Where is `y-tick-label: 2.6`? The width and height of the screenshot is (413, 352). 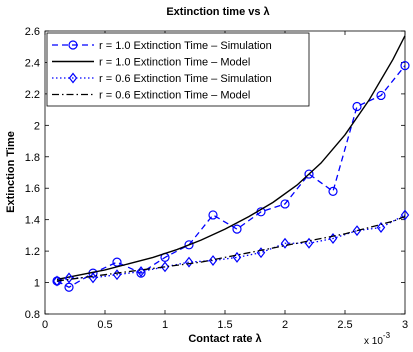
y-tick-label: 2.6 is located at coordinates (32, 32).